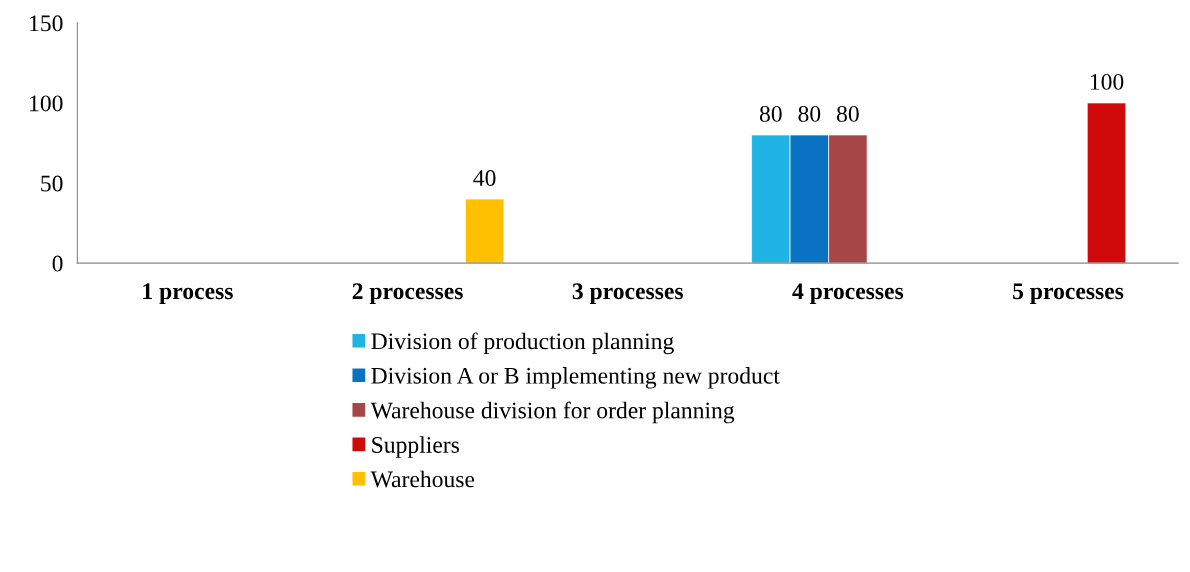 The width and height of the screenshot is (1190, 572). Describe the element at coordinates (46, 23) in the screenshot. I see `y-tick-label: 150` at that location.